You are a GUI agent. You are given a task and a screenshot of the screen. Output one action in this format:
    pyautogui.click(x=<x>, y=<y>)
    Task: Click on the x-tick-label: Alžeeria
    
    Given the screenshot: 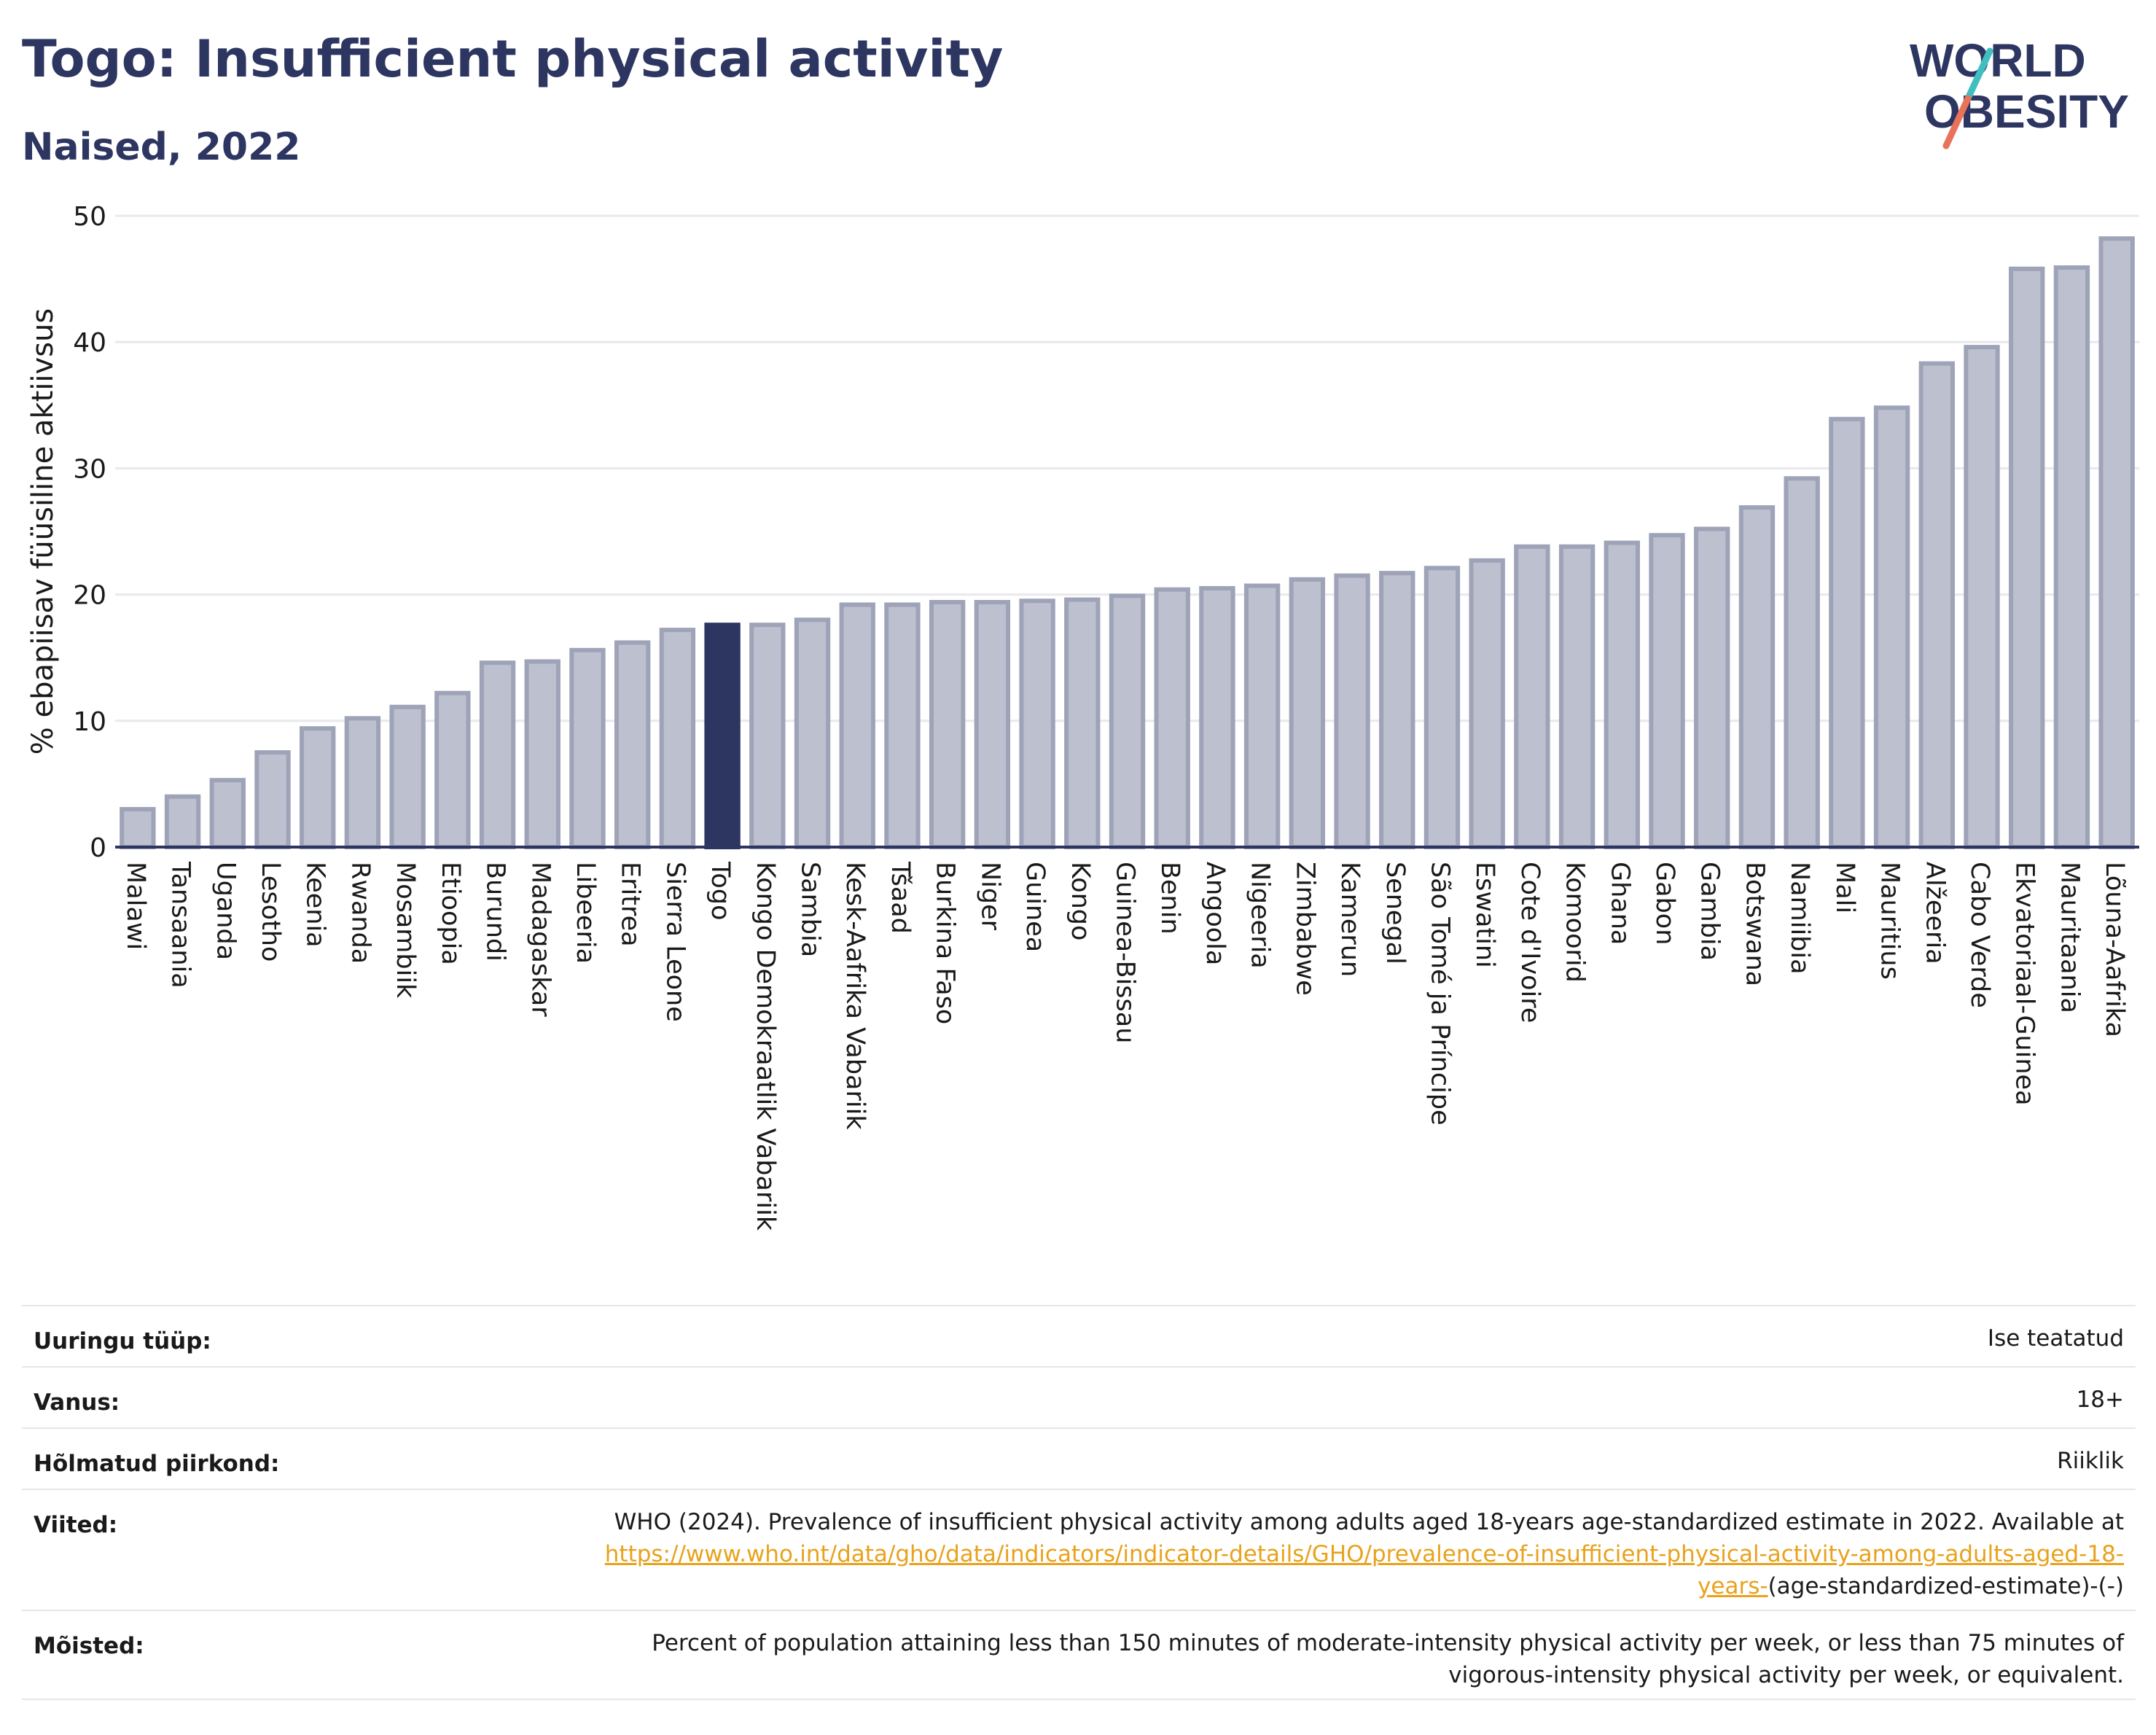 What is the action you would take?
    pyautogui.click(x=1935, y=913)
    